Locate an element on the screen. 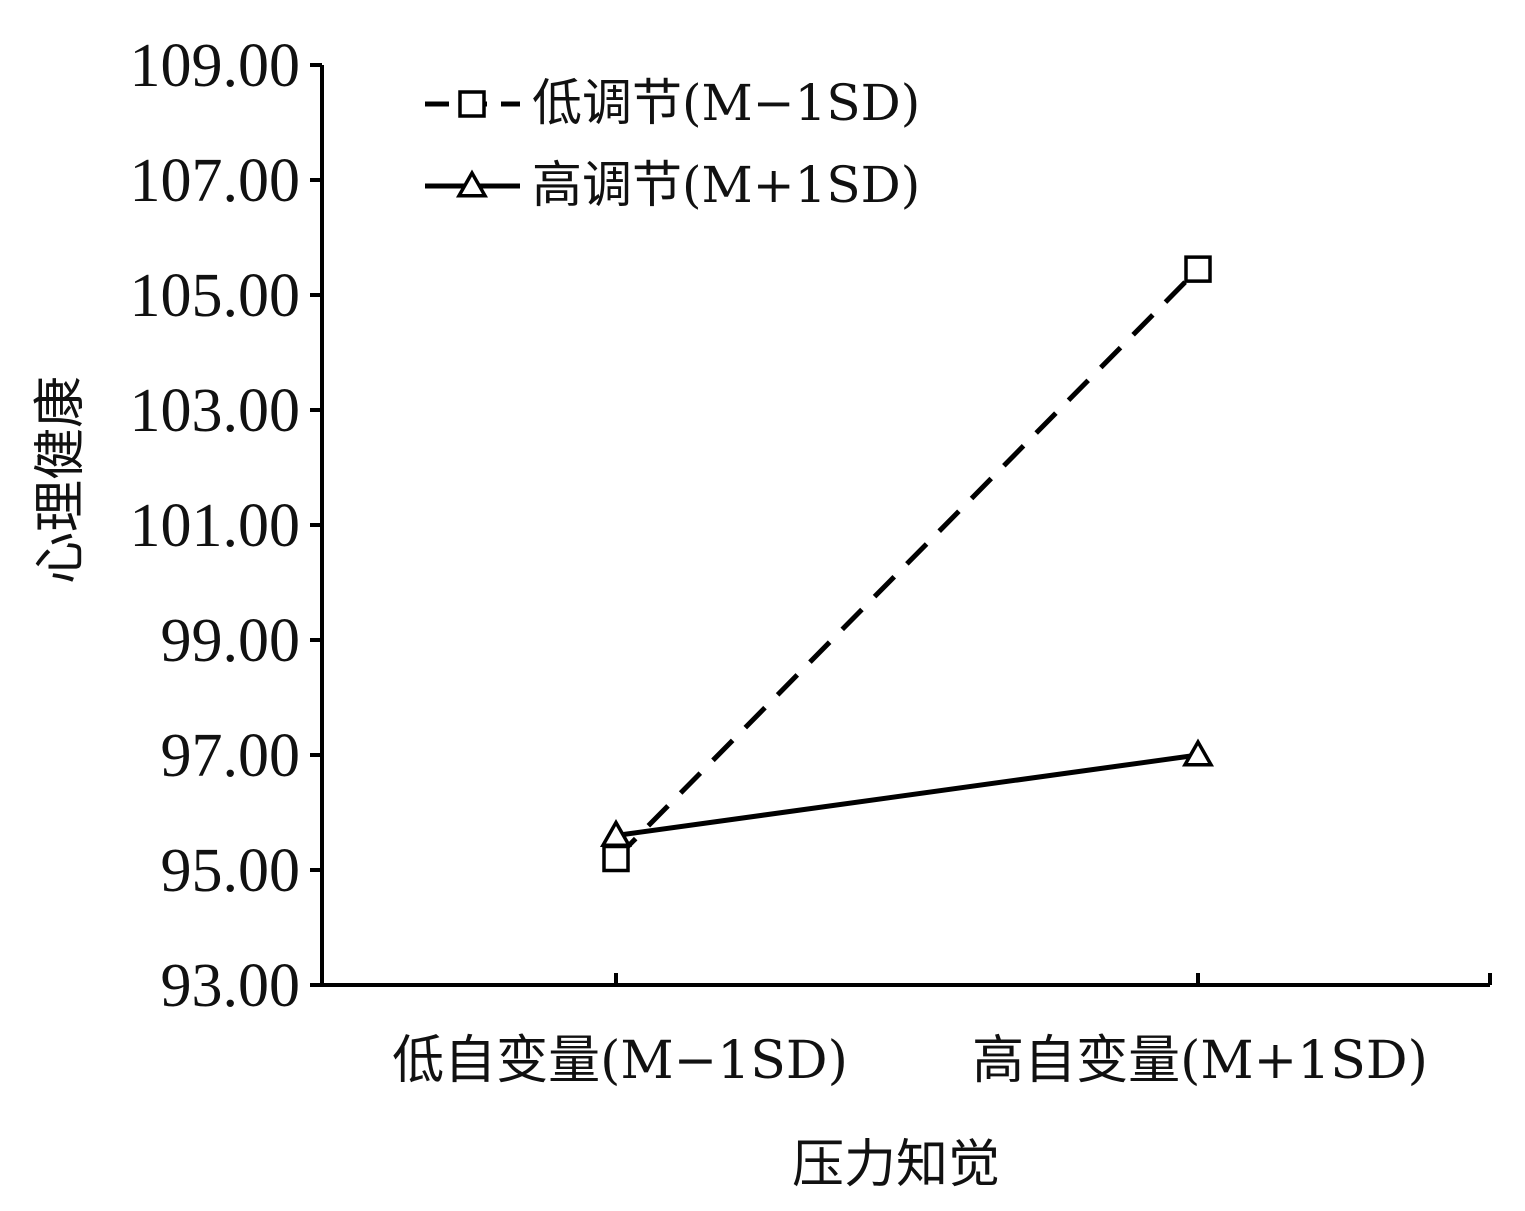 This screenshot has height=1211, width=1525. y-tick-label: 109.00 is located at coordinates (215, 66).